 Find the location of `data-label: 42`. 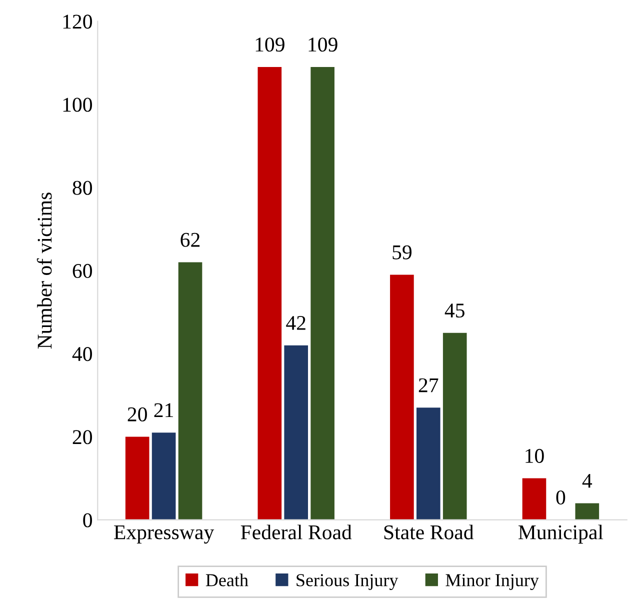

data-label: 42 is located at coordinates (296, 323).